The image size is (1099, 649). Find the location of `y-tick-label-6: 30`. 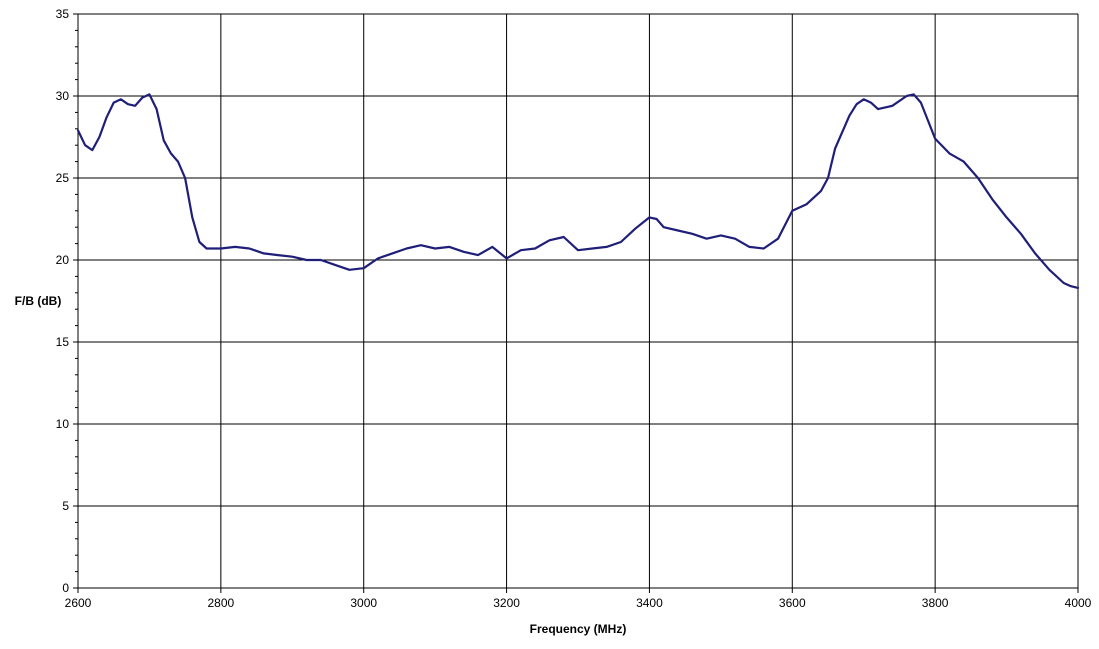

y-tick-label-6: 30 is located at coordinates (63, 96).